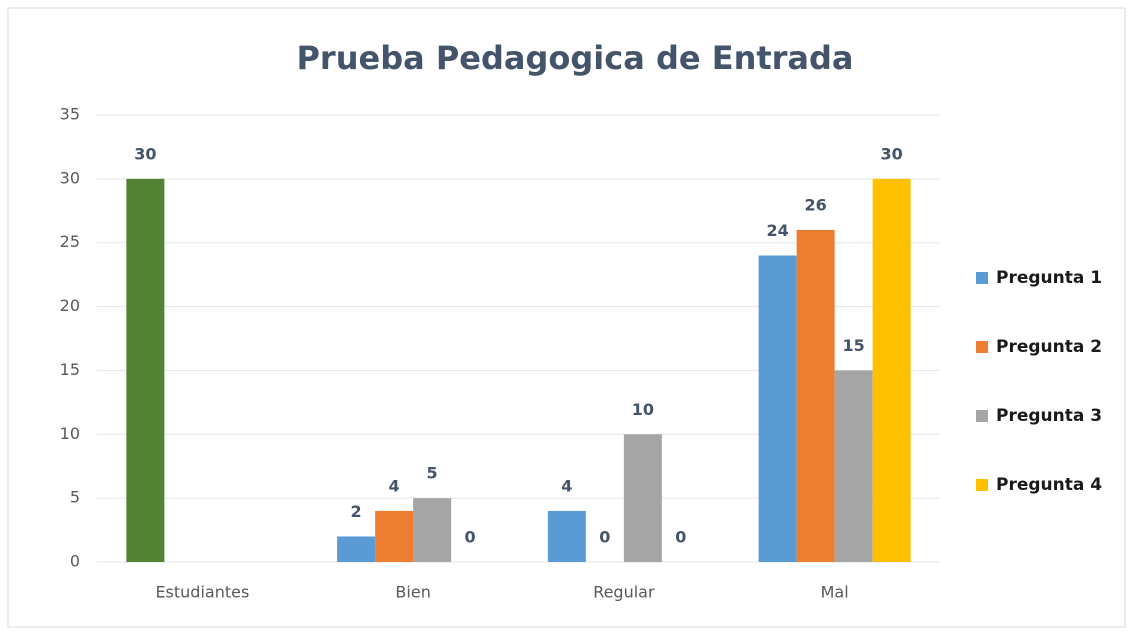  What do you see at coordinates (624, 592) in the screenshot?
I see `x-tick-label: Regular` at bounding box center [624, 592].